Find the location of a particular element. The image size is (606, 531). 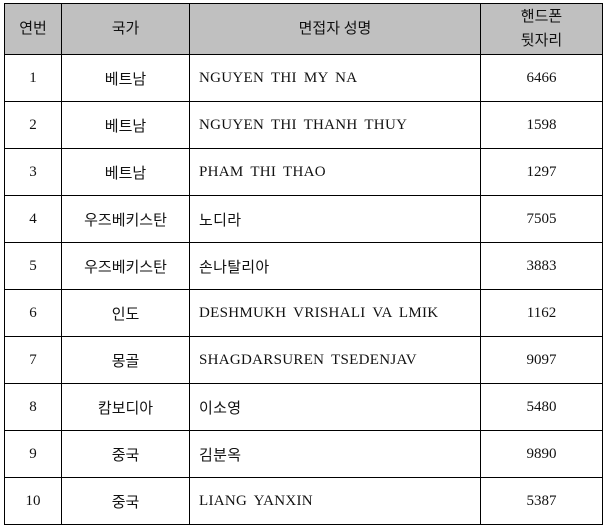

table-row: 8 캄보디아 이소영 5480 is located at coordinates (303, 407).